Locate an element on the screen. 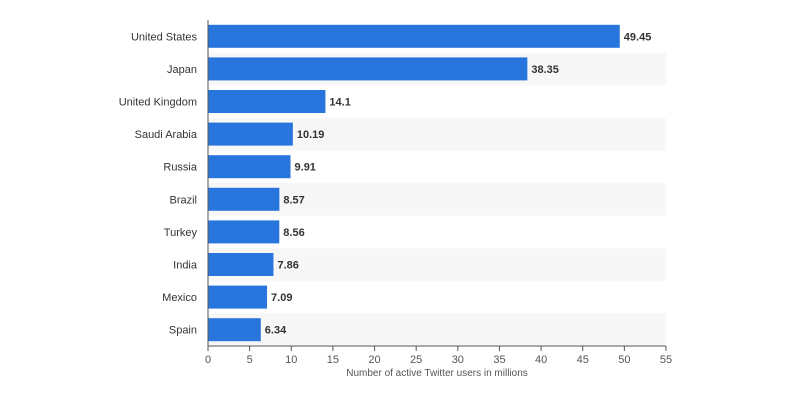  category-label: Mexico is located at coordinates (179, 298).